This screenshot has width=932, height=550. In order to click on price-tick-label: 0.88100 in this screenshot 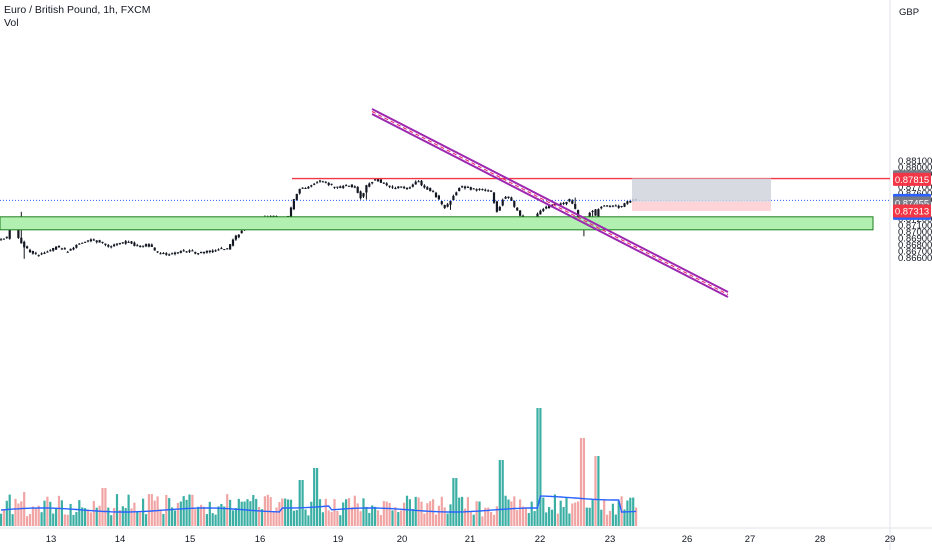, I will do `click(915, 161)`.